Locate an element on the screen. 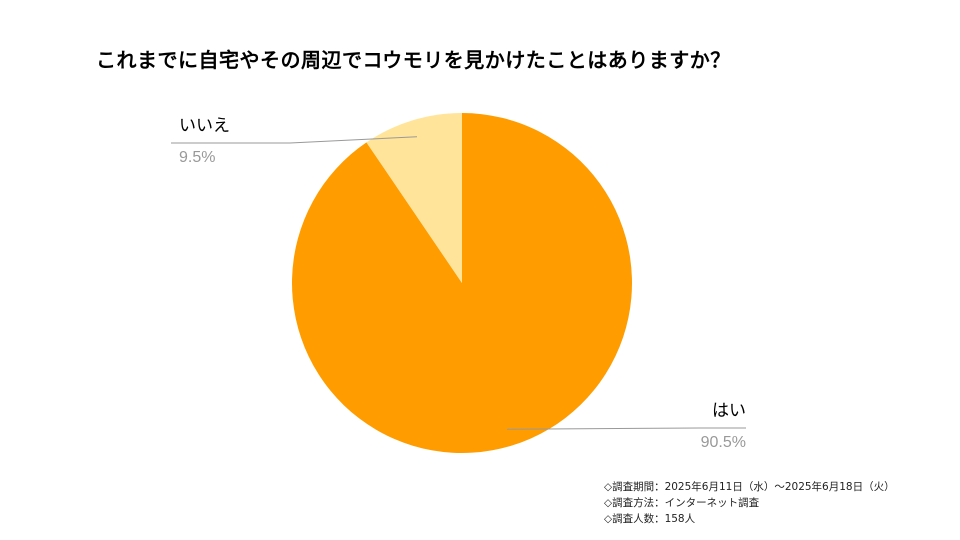 The image size is (960, 540). footnote-method: ◇調査方法：インターネット調査 is located at coordinates (682, 503).